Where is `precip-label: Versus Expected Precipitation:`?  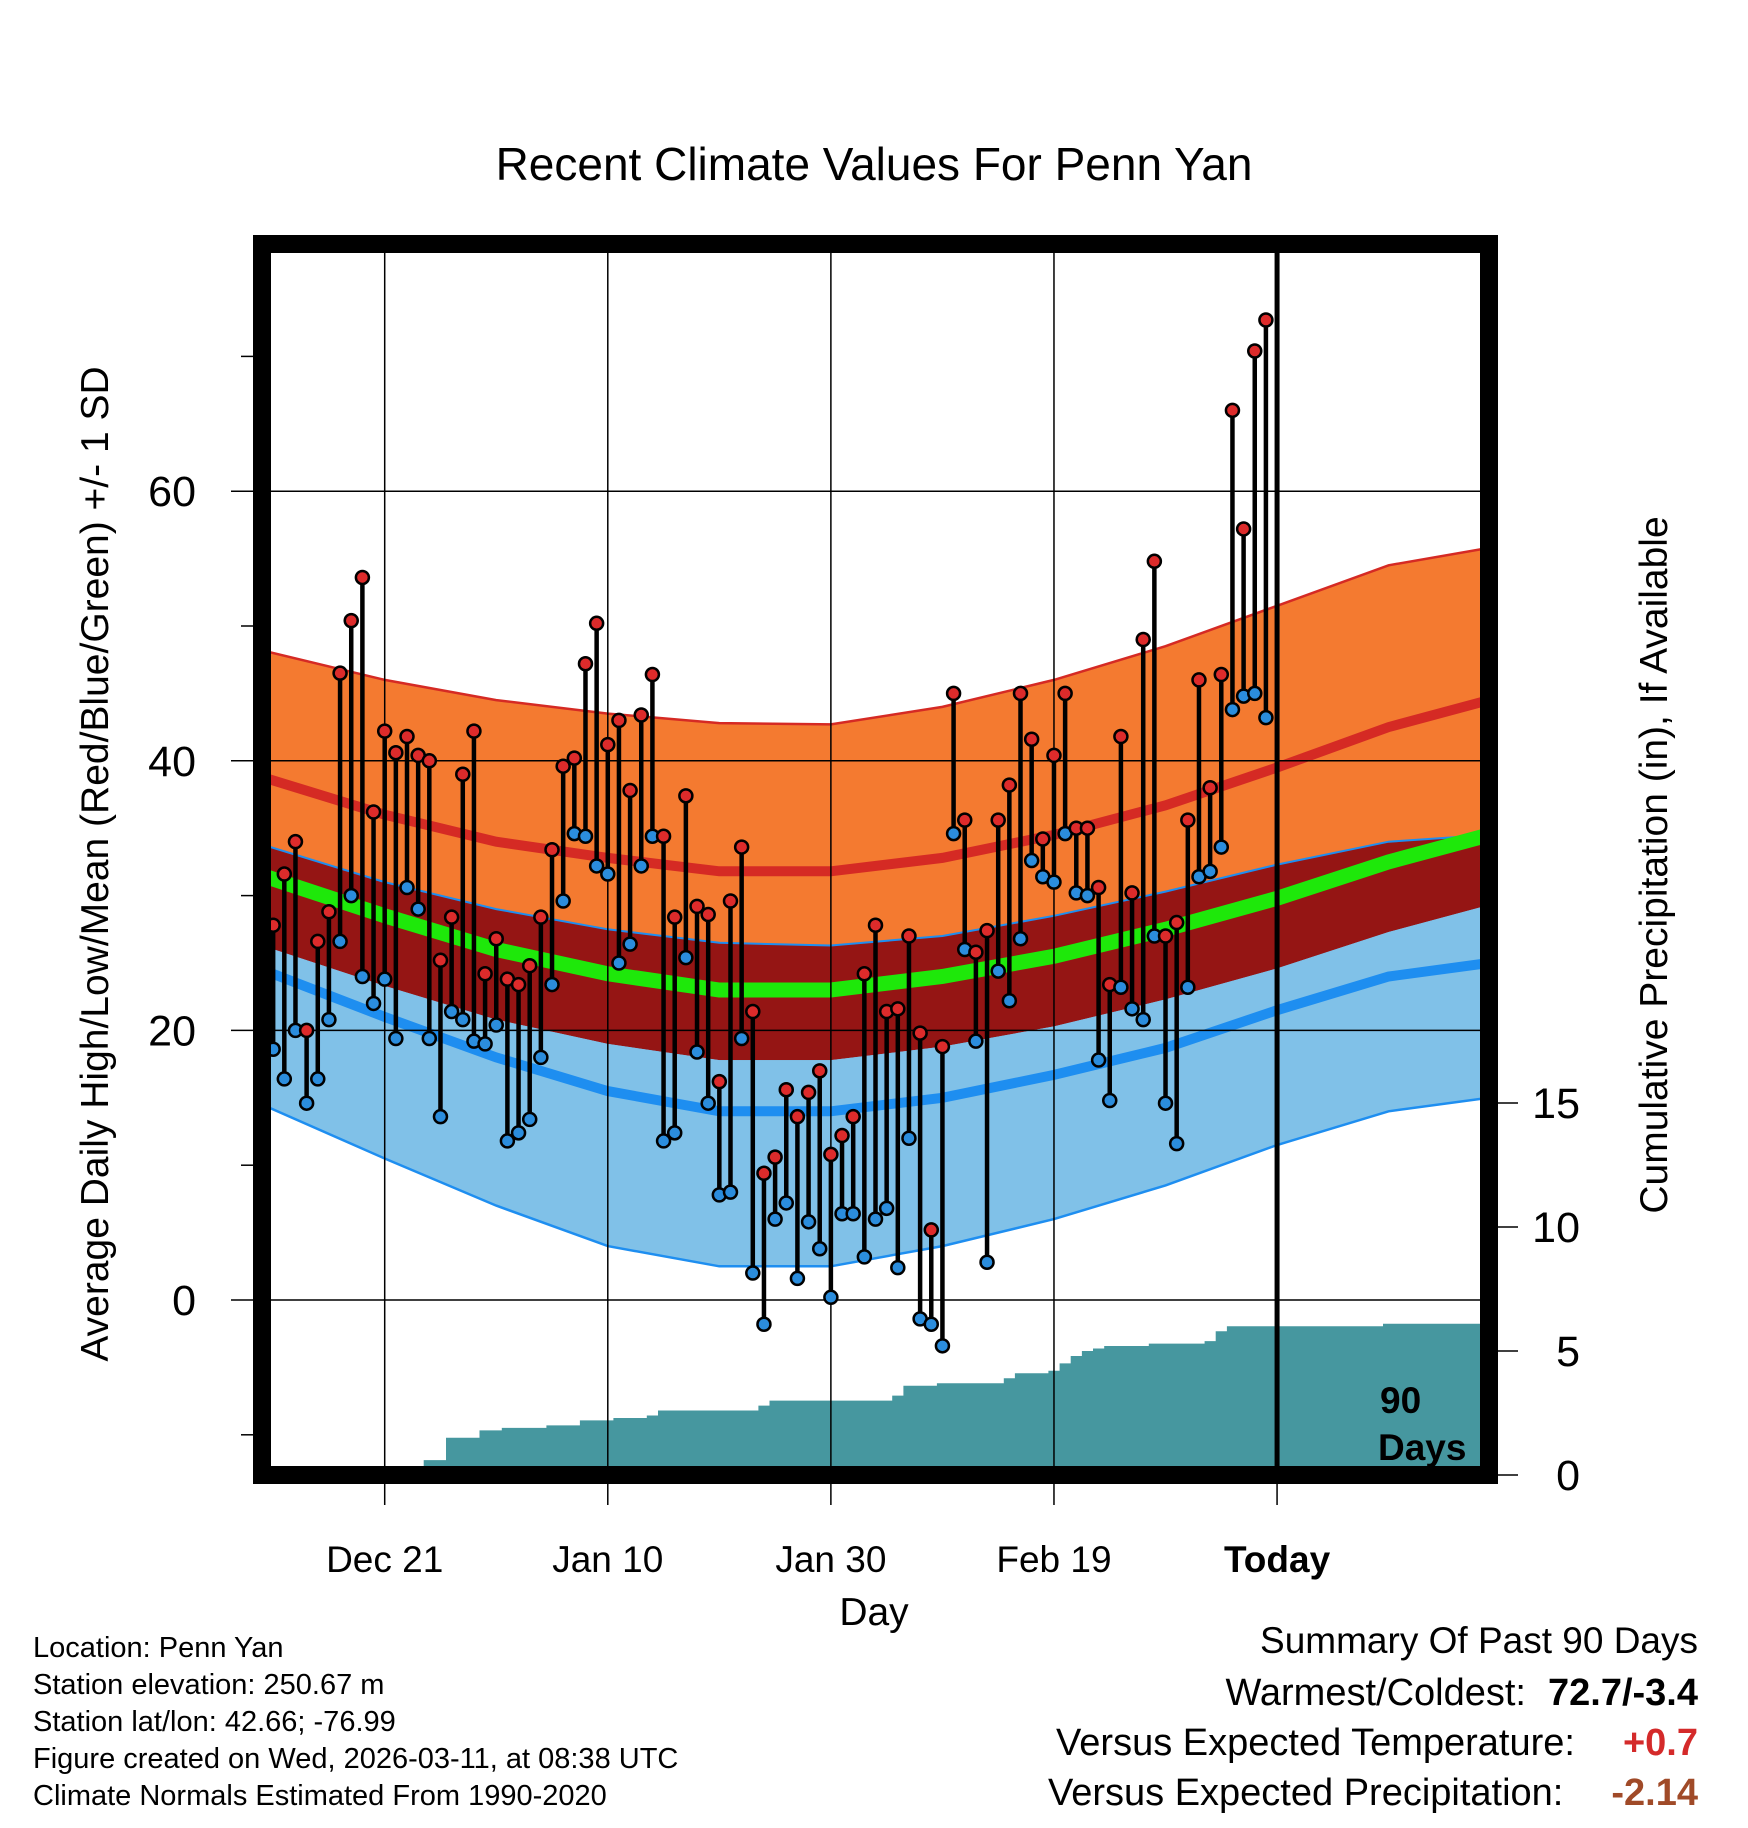 precip-label: Versus Expected Precipitation: is located at coordinates (1305, 1793).